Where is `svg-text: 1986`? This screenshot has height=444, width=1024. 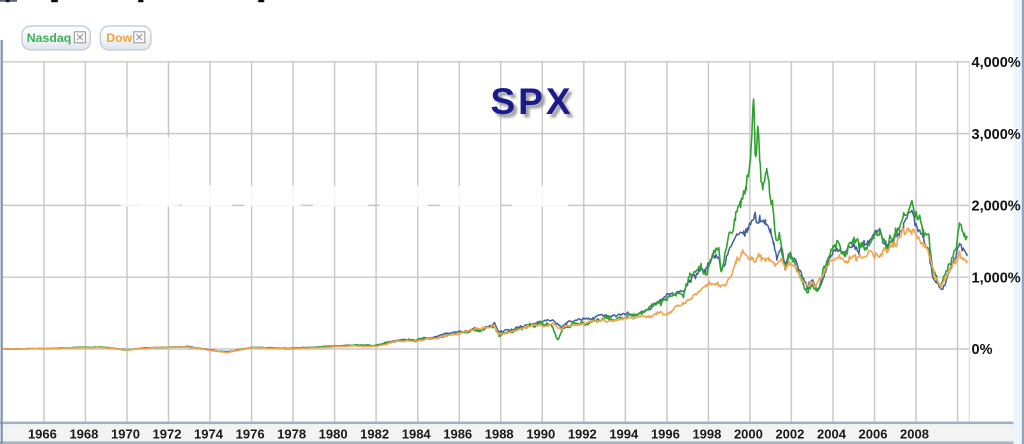 svg-text: 1986 is located at coordinates (457, 434).